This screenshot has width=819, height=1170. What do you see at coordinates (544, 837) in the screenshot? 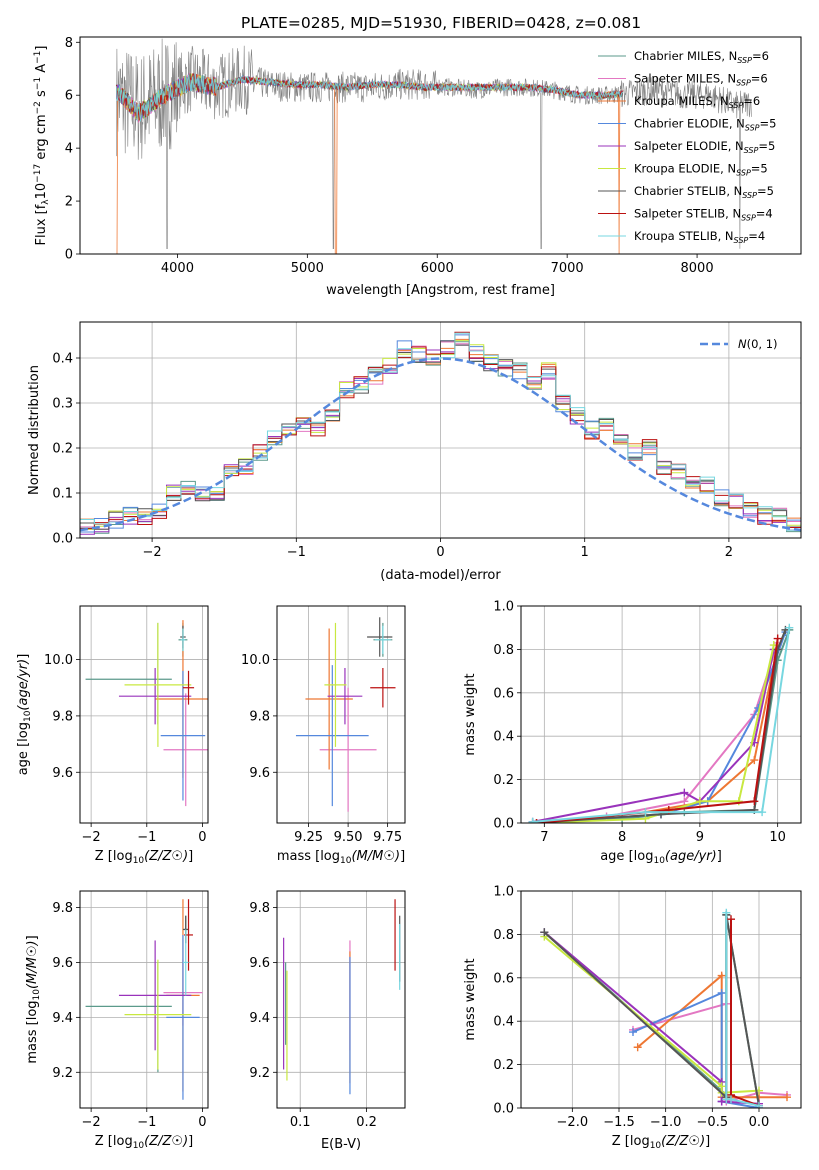
I see `x-tick-label: 7` at bounding box center [544, 837].